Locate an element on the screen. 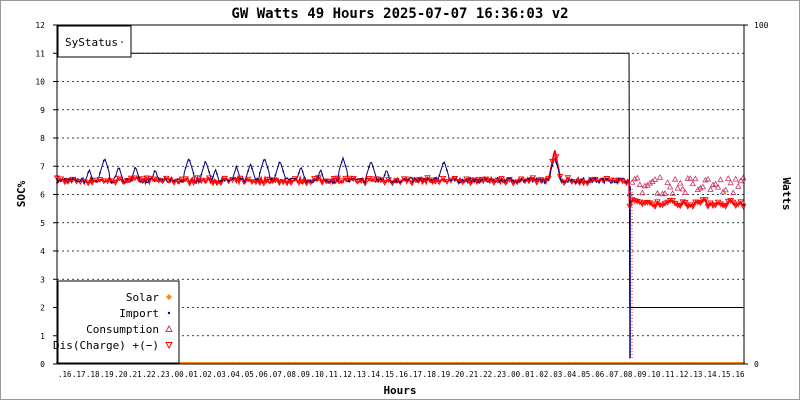 The height and width of the screenshot is (405, 800). x-tick-label: .02 is located at coordinates (542, 374).